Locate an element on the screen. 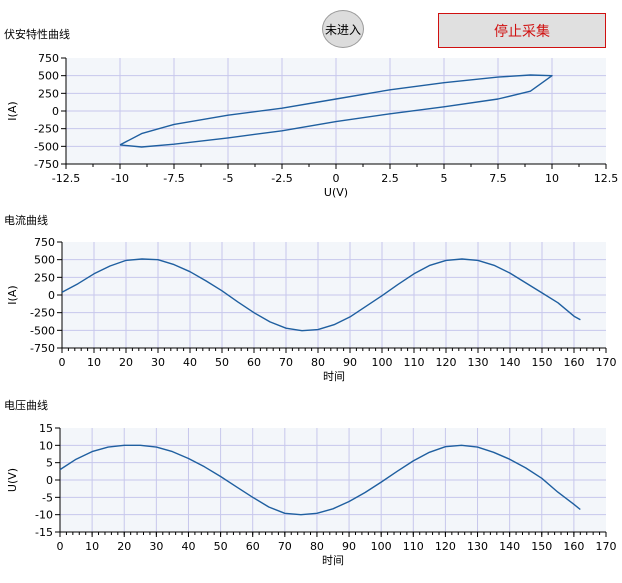 The height and width of the screenshot is (583, 622). y-tick-label: 5 is located at coordinates (49, 463).